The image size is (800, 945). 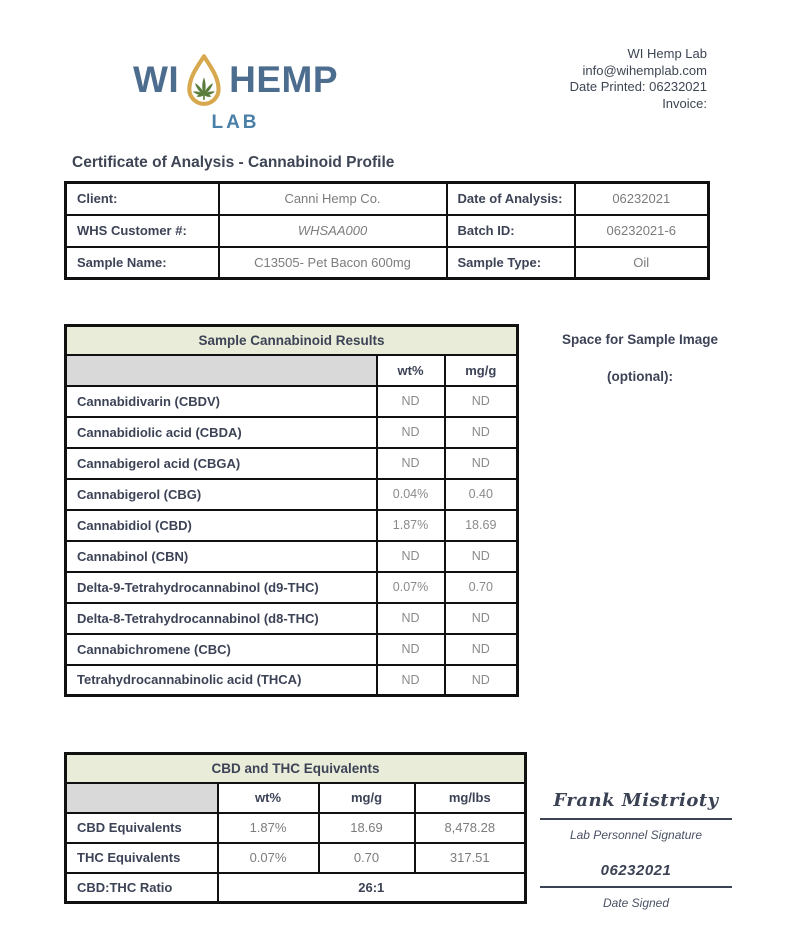 What do you see at coordinates (481, 370) in the screenshot?
I see `mg-g-column-header: mg/g` at bounding box center [481, 370].